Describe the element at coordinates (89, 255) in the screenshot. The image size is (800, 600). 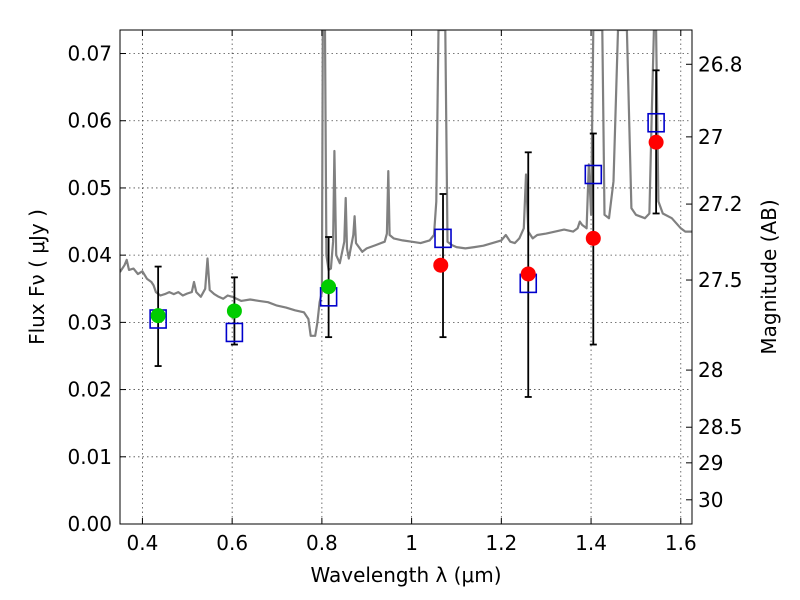
I see `y-tick-label: 0.04` at that location.